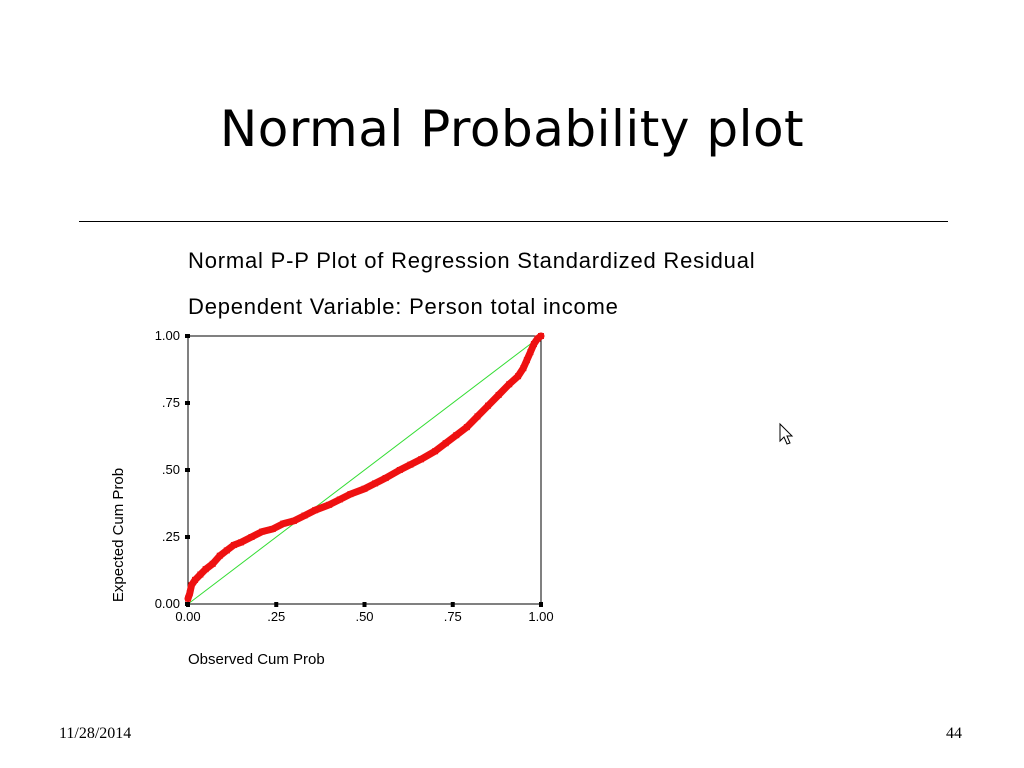 The width and height of the screenshot is (1024, 768). Describe the element at coordinates (403, 306) in the screenshot. I see `chart-subtitle: Dependent Variable: Person total income` at that location.